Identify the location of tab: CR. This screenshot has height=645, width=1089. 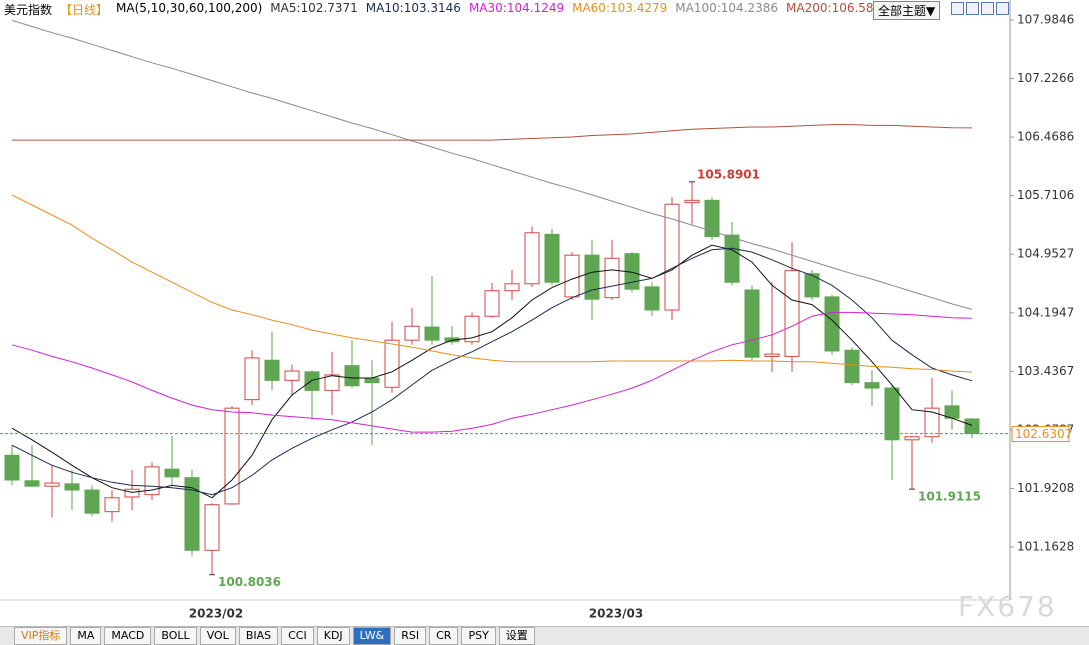
(444, 636).